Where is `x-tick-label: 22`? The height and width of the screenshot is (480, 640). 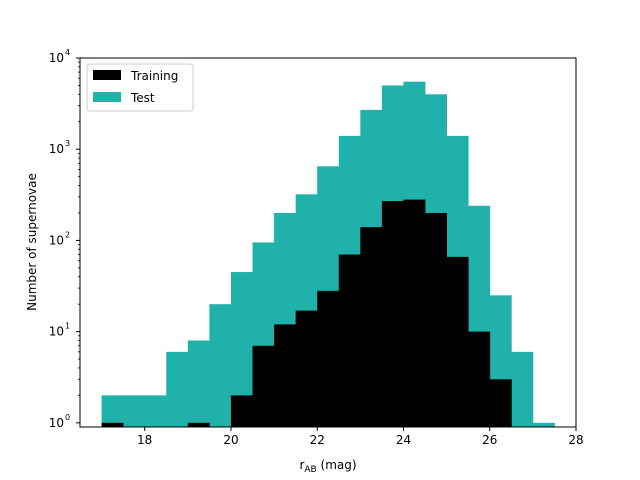 x-tick-label: 22 is located at coordinates (317, 440).